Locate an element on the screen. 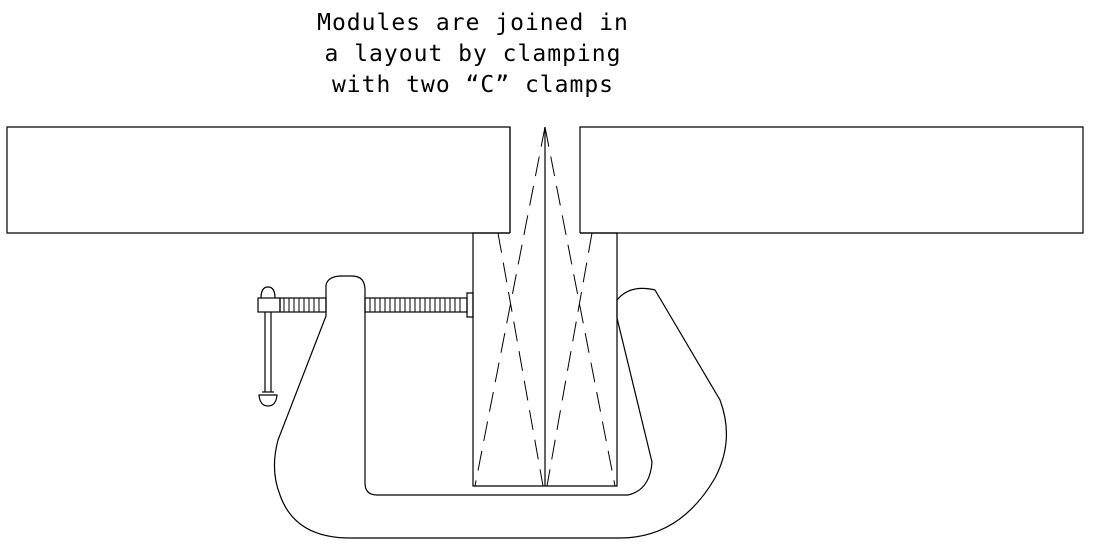 This screenshot has height=559, width=1093. clamp-screw is located at coordinates (365, 305).